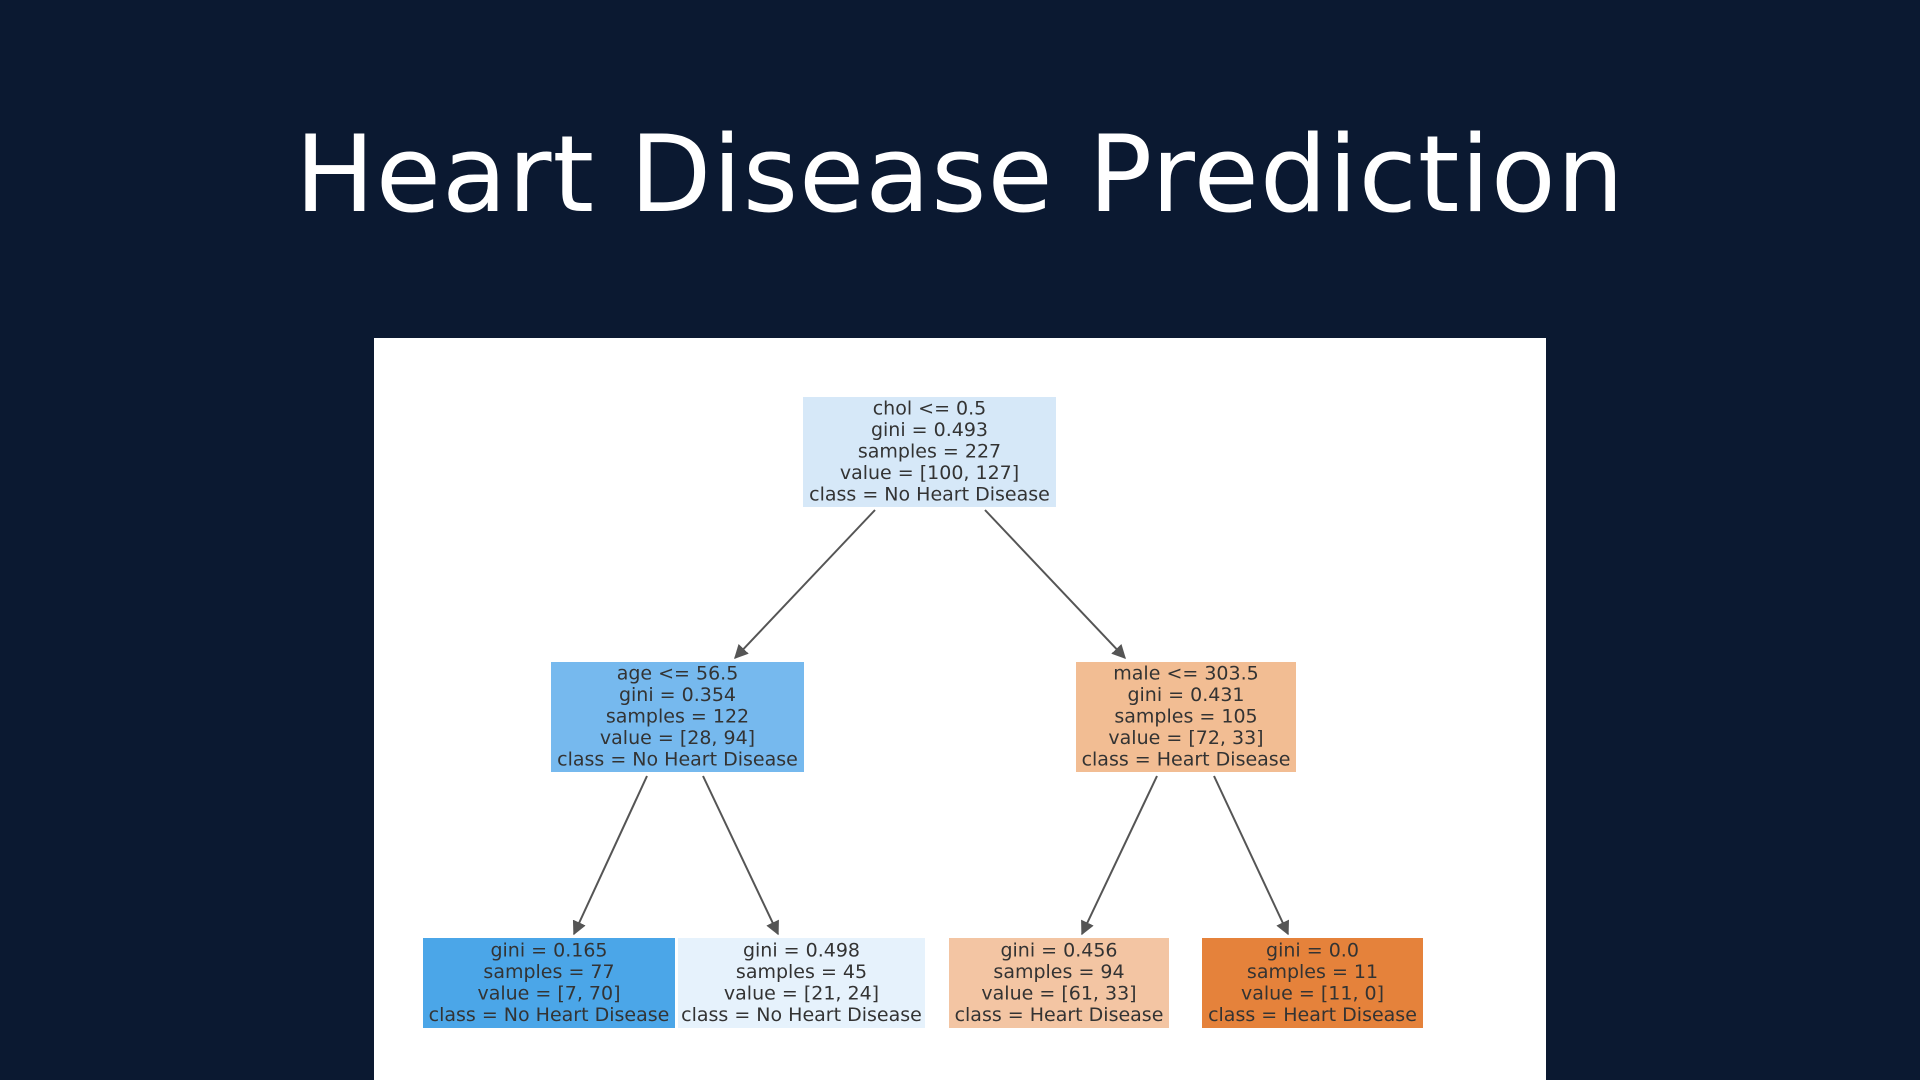  Describe the element at coordinates (1058, 972) in the screenshot. I see `node-text-line: samples = 94` at that location.